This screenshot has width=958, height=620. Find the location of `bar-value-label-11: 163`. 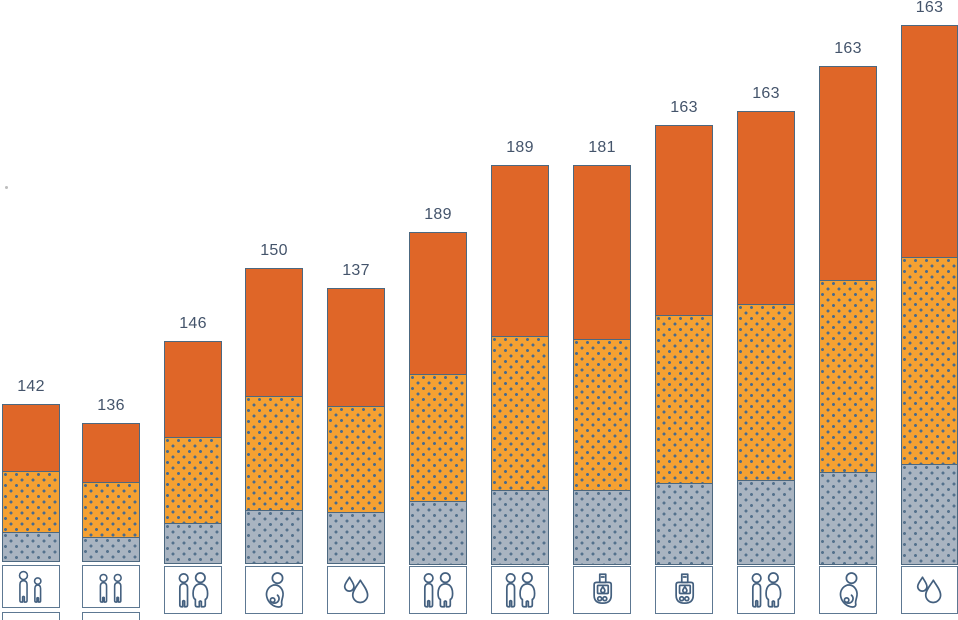

bar-value-label-11: 163 is located at coordinates (848, 48).